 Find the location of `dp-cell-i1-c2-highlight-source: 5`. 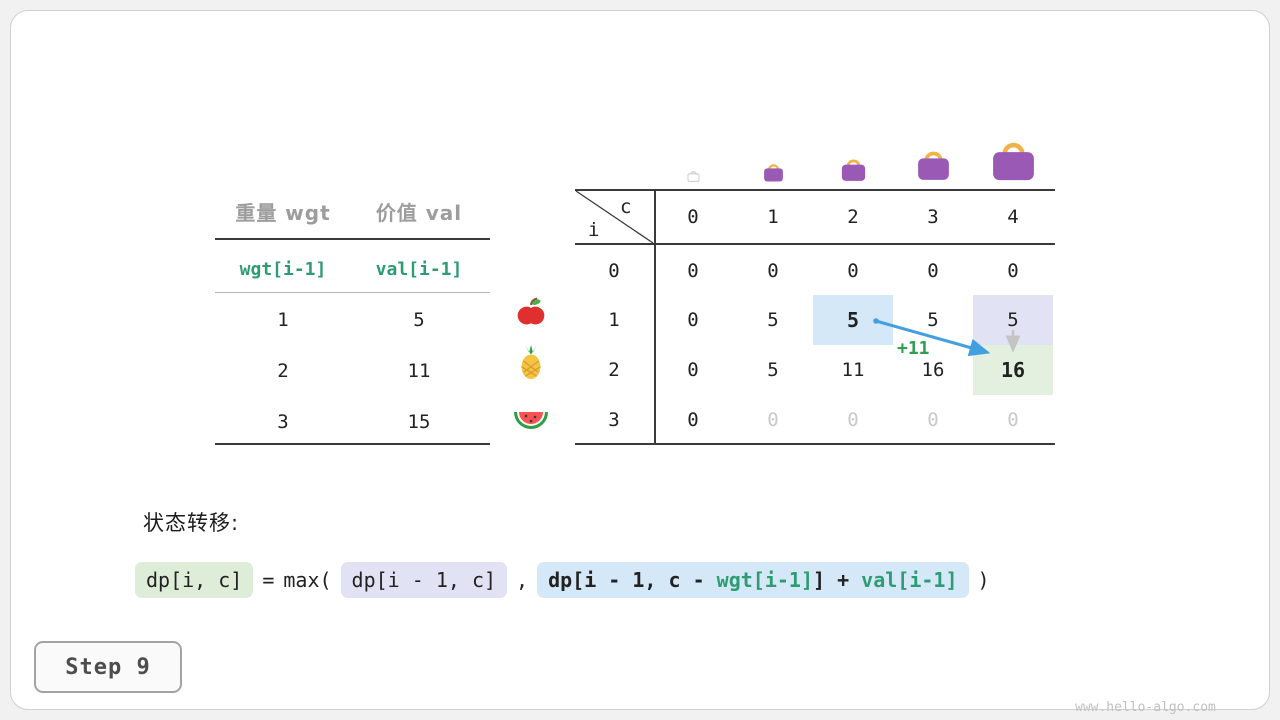

dp-cell-i1-c2-highlight-source: 5 is located at coordinates (853, 320).